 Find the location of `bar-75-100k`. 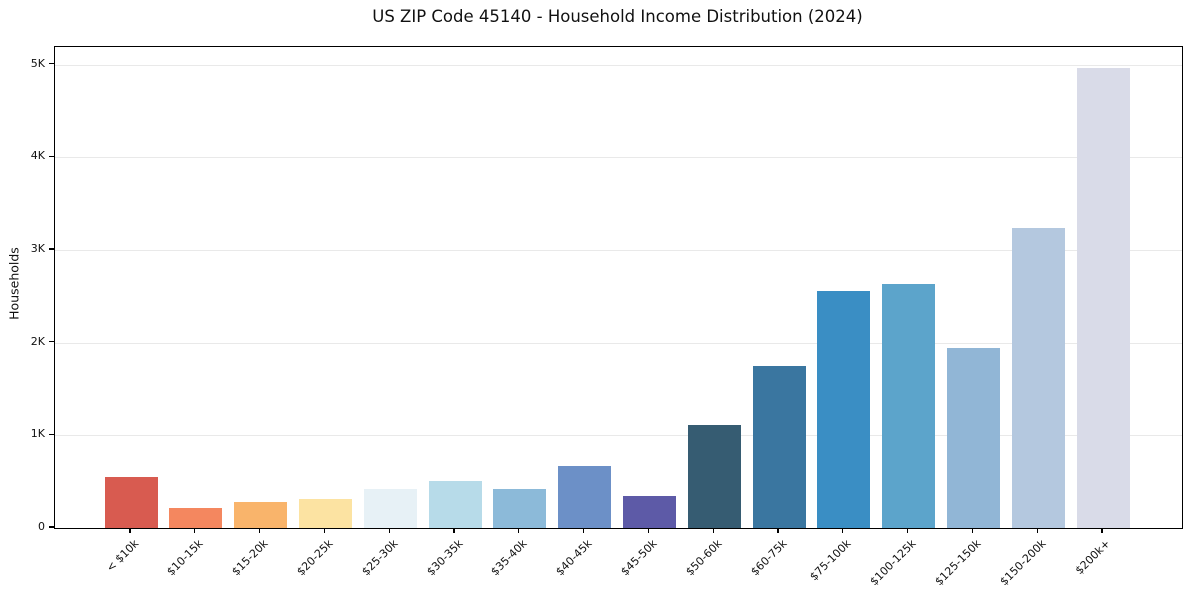

bar-75-100k is located at coordinates (844, 409).